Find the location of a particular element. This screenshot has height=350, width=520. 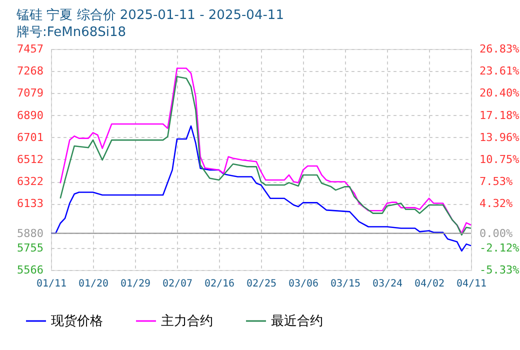

y2-tick-label: -2.12% is located at coordinates (500, 247).